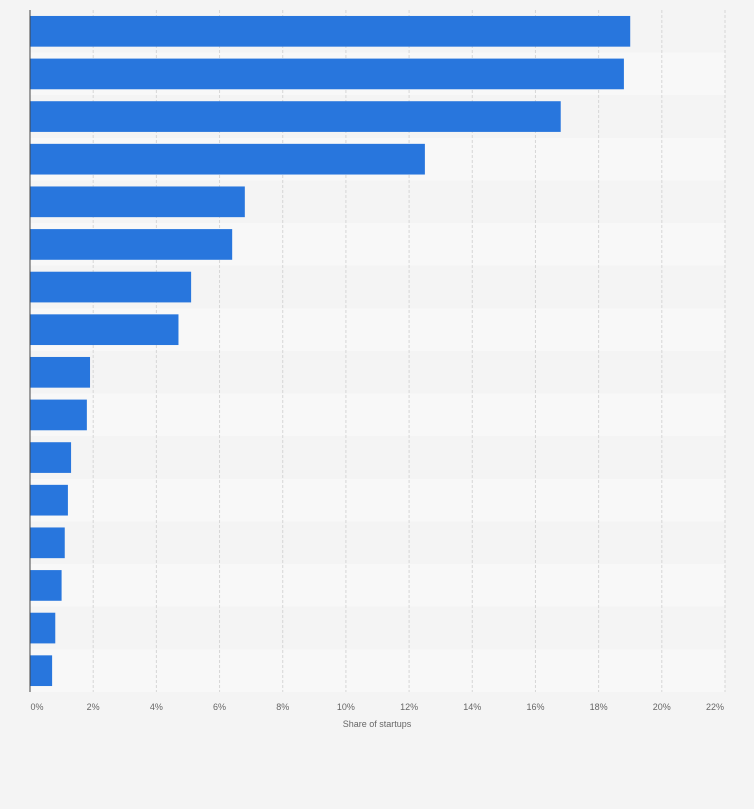  I want to click on x-tick-label: 10%, so click(346, 707).